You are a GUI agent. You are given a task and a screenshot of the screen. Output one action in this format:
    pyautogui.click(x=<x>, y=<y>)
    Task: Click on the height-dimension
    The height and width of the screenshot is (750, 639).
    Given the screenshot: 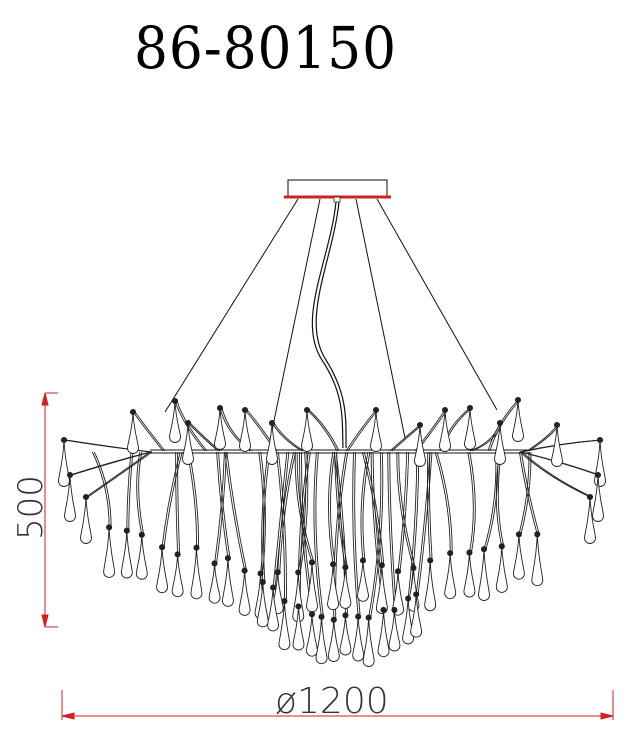 What is the action you would take?
    pyautogui.click(x=49, y=510)
    